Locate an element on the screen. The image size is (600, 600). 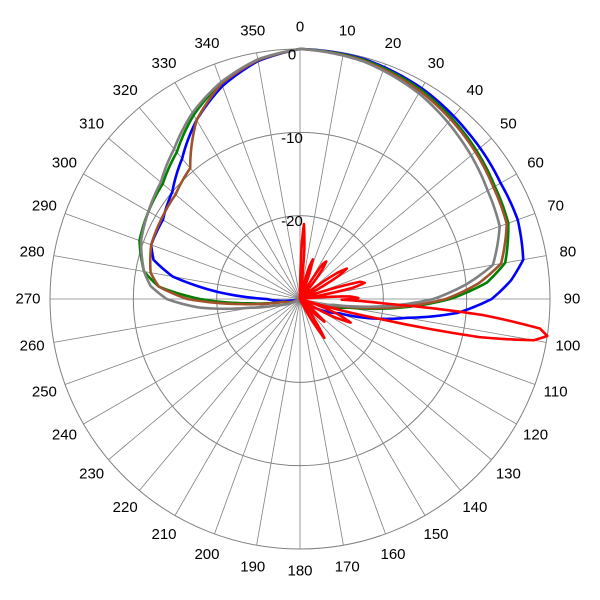
angle-tick-label-30: 30 is located at coordinates (436, 63).